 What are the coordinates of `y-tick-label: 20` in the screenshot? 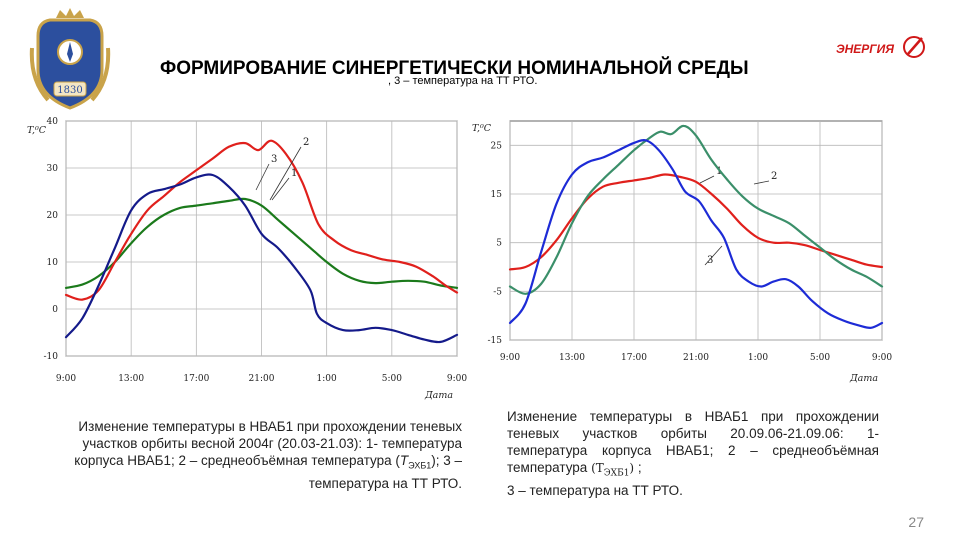 It's located at (53, 216).